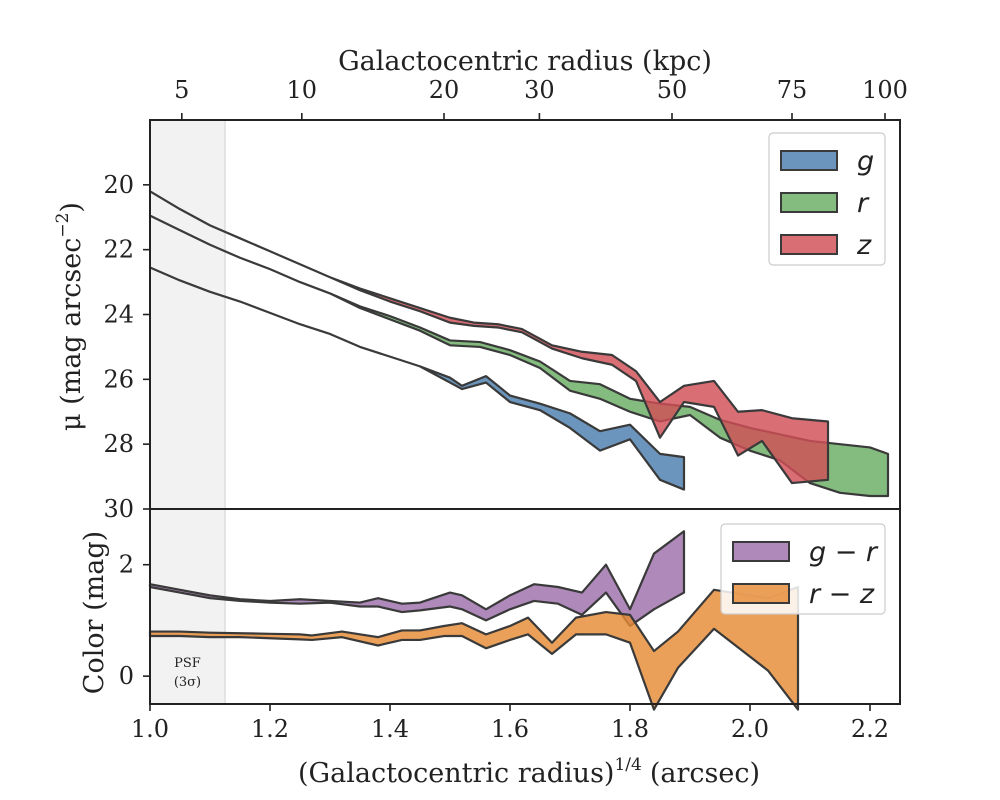 The width and height of the screenshot is (1000, 800). What do you see at coordinates (456, 773) in the screenshot?
I see `x-axis-label-main: (Galactocentric radius)` at bounding box center [456, 773].